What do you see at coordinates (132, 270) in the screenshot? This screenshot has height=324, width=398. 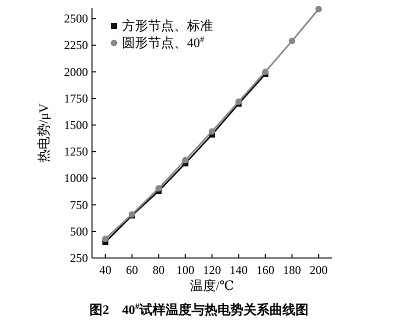 I see `x-tick-label: 60` at bounding box center [132, 270].